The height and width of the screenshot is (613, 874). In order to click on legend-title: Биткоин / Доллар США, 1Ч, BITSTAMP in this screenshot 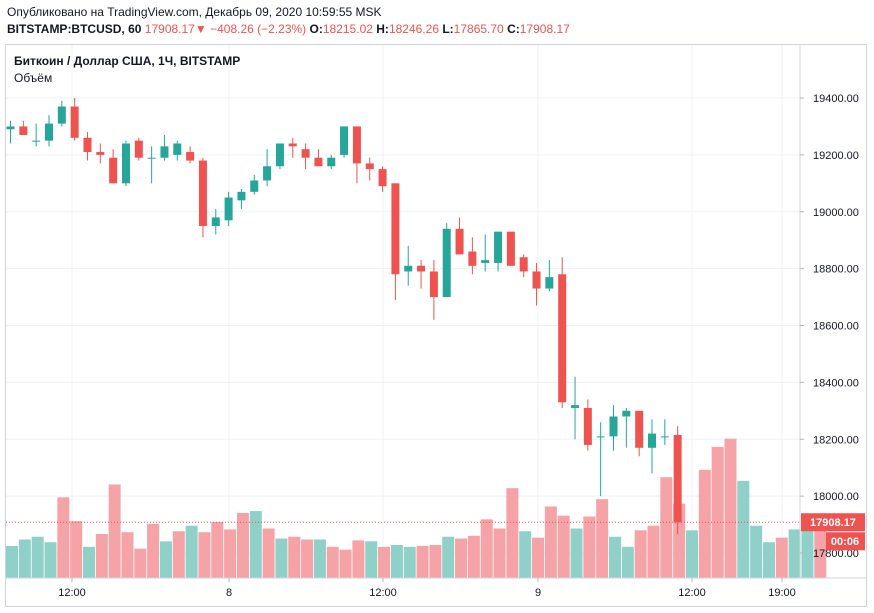, I will do `click(127, 61)`.